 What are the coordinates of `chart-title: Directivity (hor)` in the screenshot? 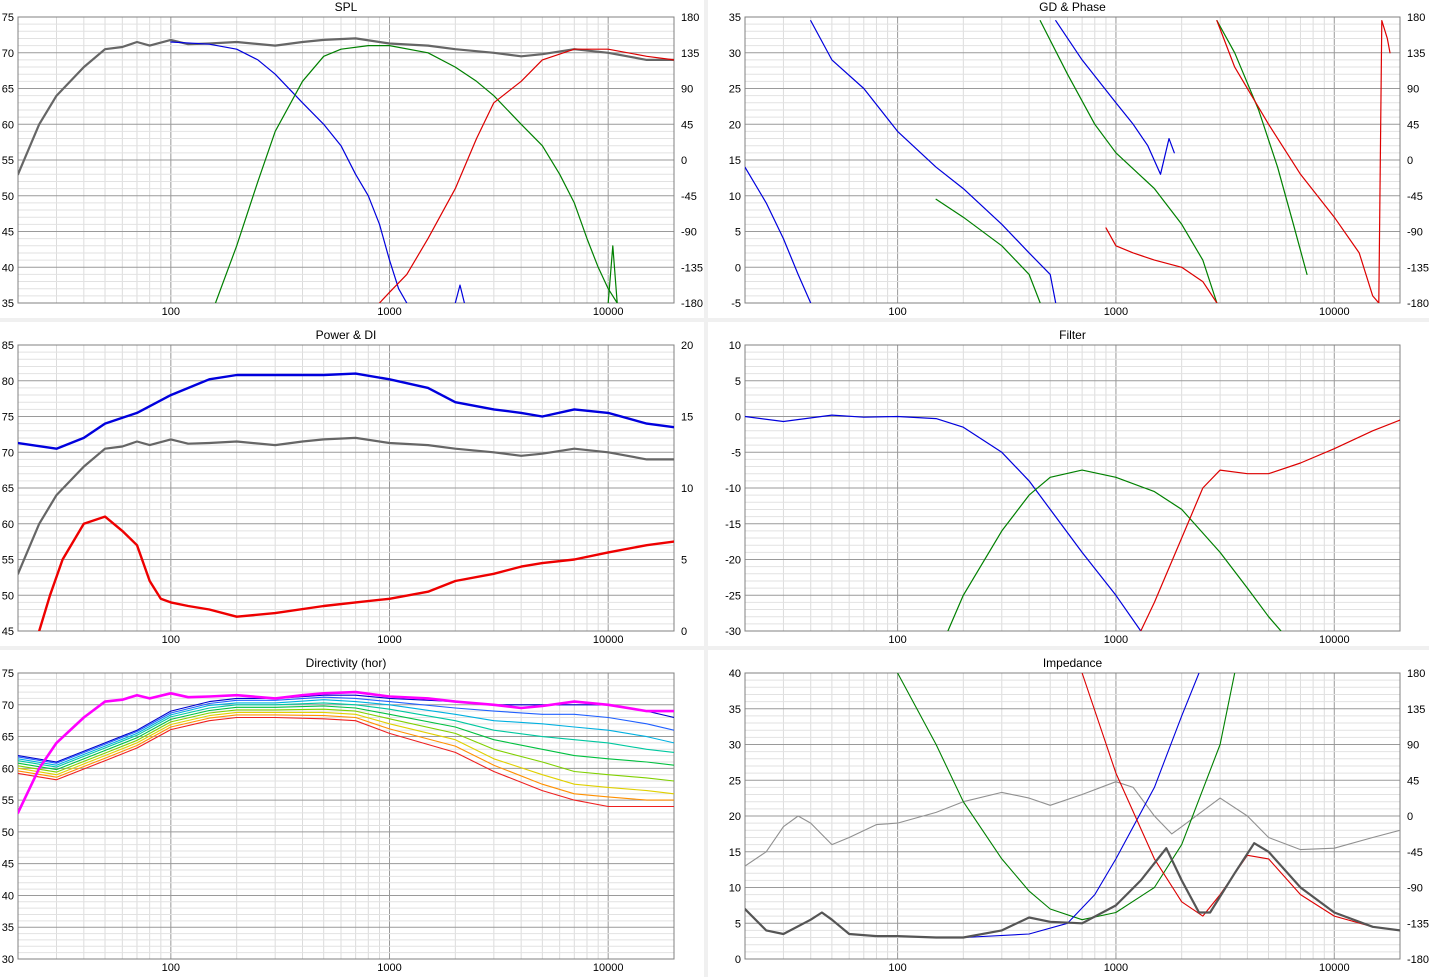 It's located at (346, 663).